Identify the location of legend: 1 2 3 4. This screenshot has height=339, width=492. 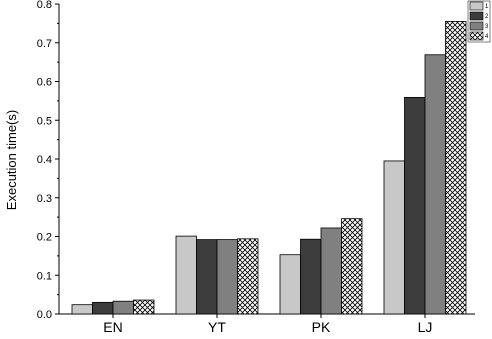
(479, 21).